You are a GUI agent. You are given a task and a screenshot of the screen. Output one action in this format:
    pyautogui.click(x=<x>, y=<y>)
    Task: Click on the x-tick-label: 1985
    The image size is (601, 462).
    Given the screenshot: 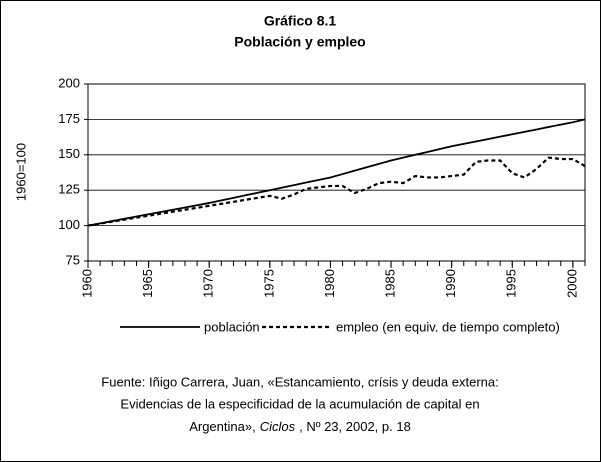 What is the action you would take?
    pyautogui.click(x=389, y=283)
    